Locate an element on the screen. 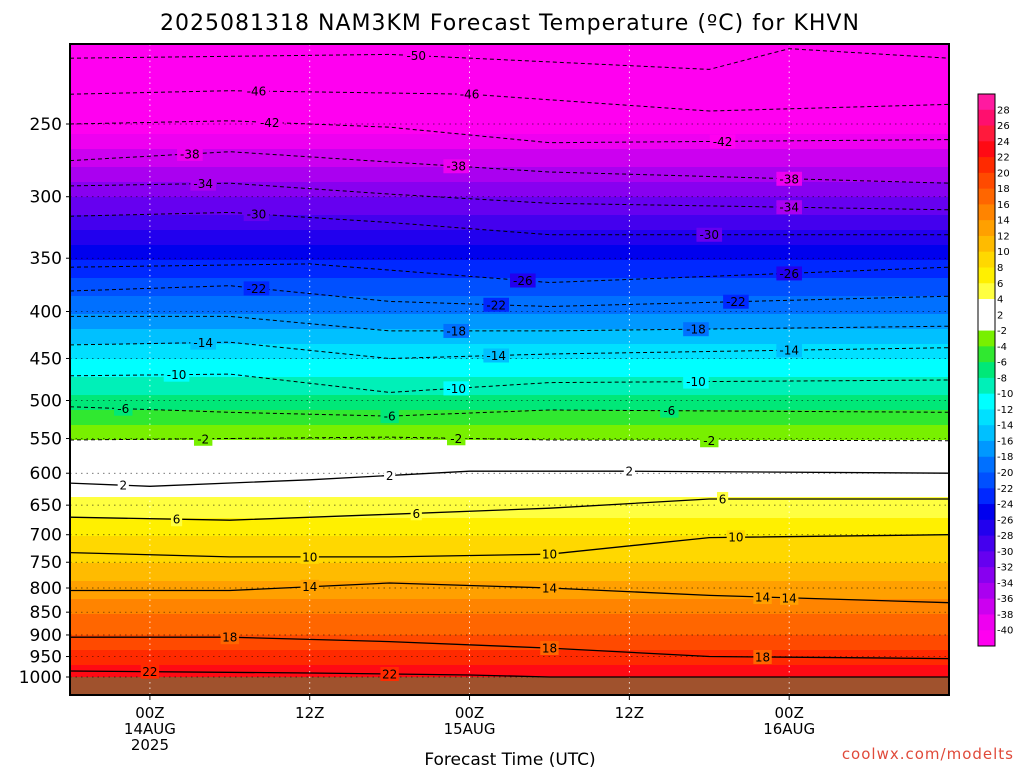 The height and width of the screenshot is (768, 1024). contour-label: -26 is located at coordinates (523, 281).